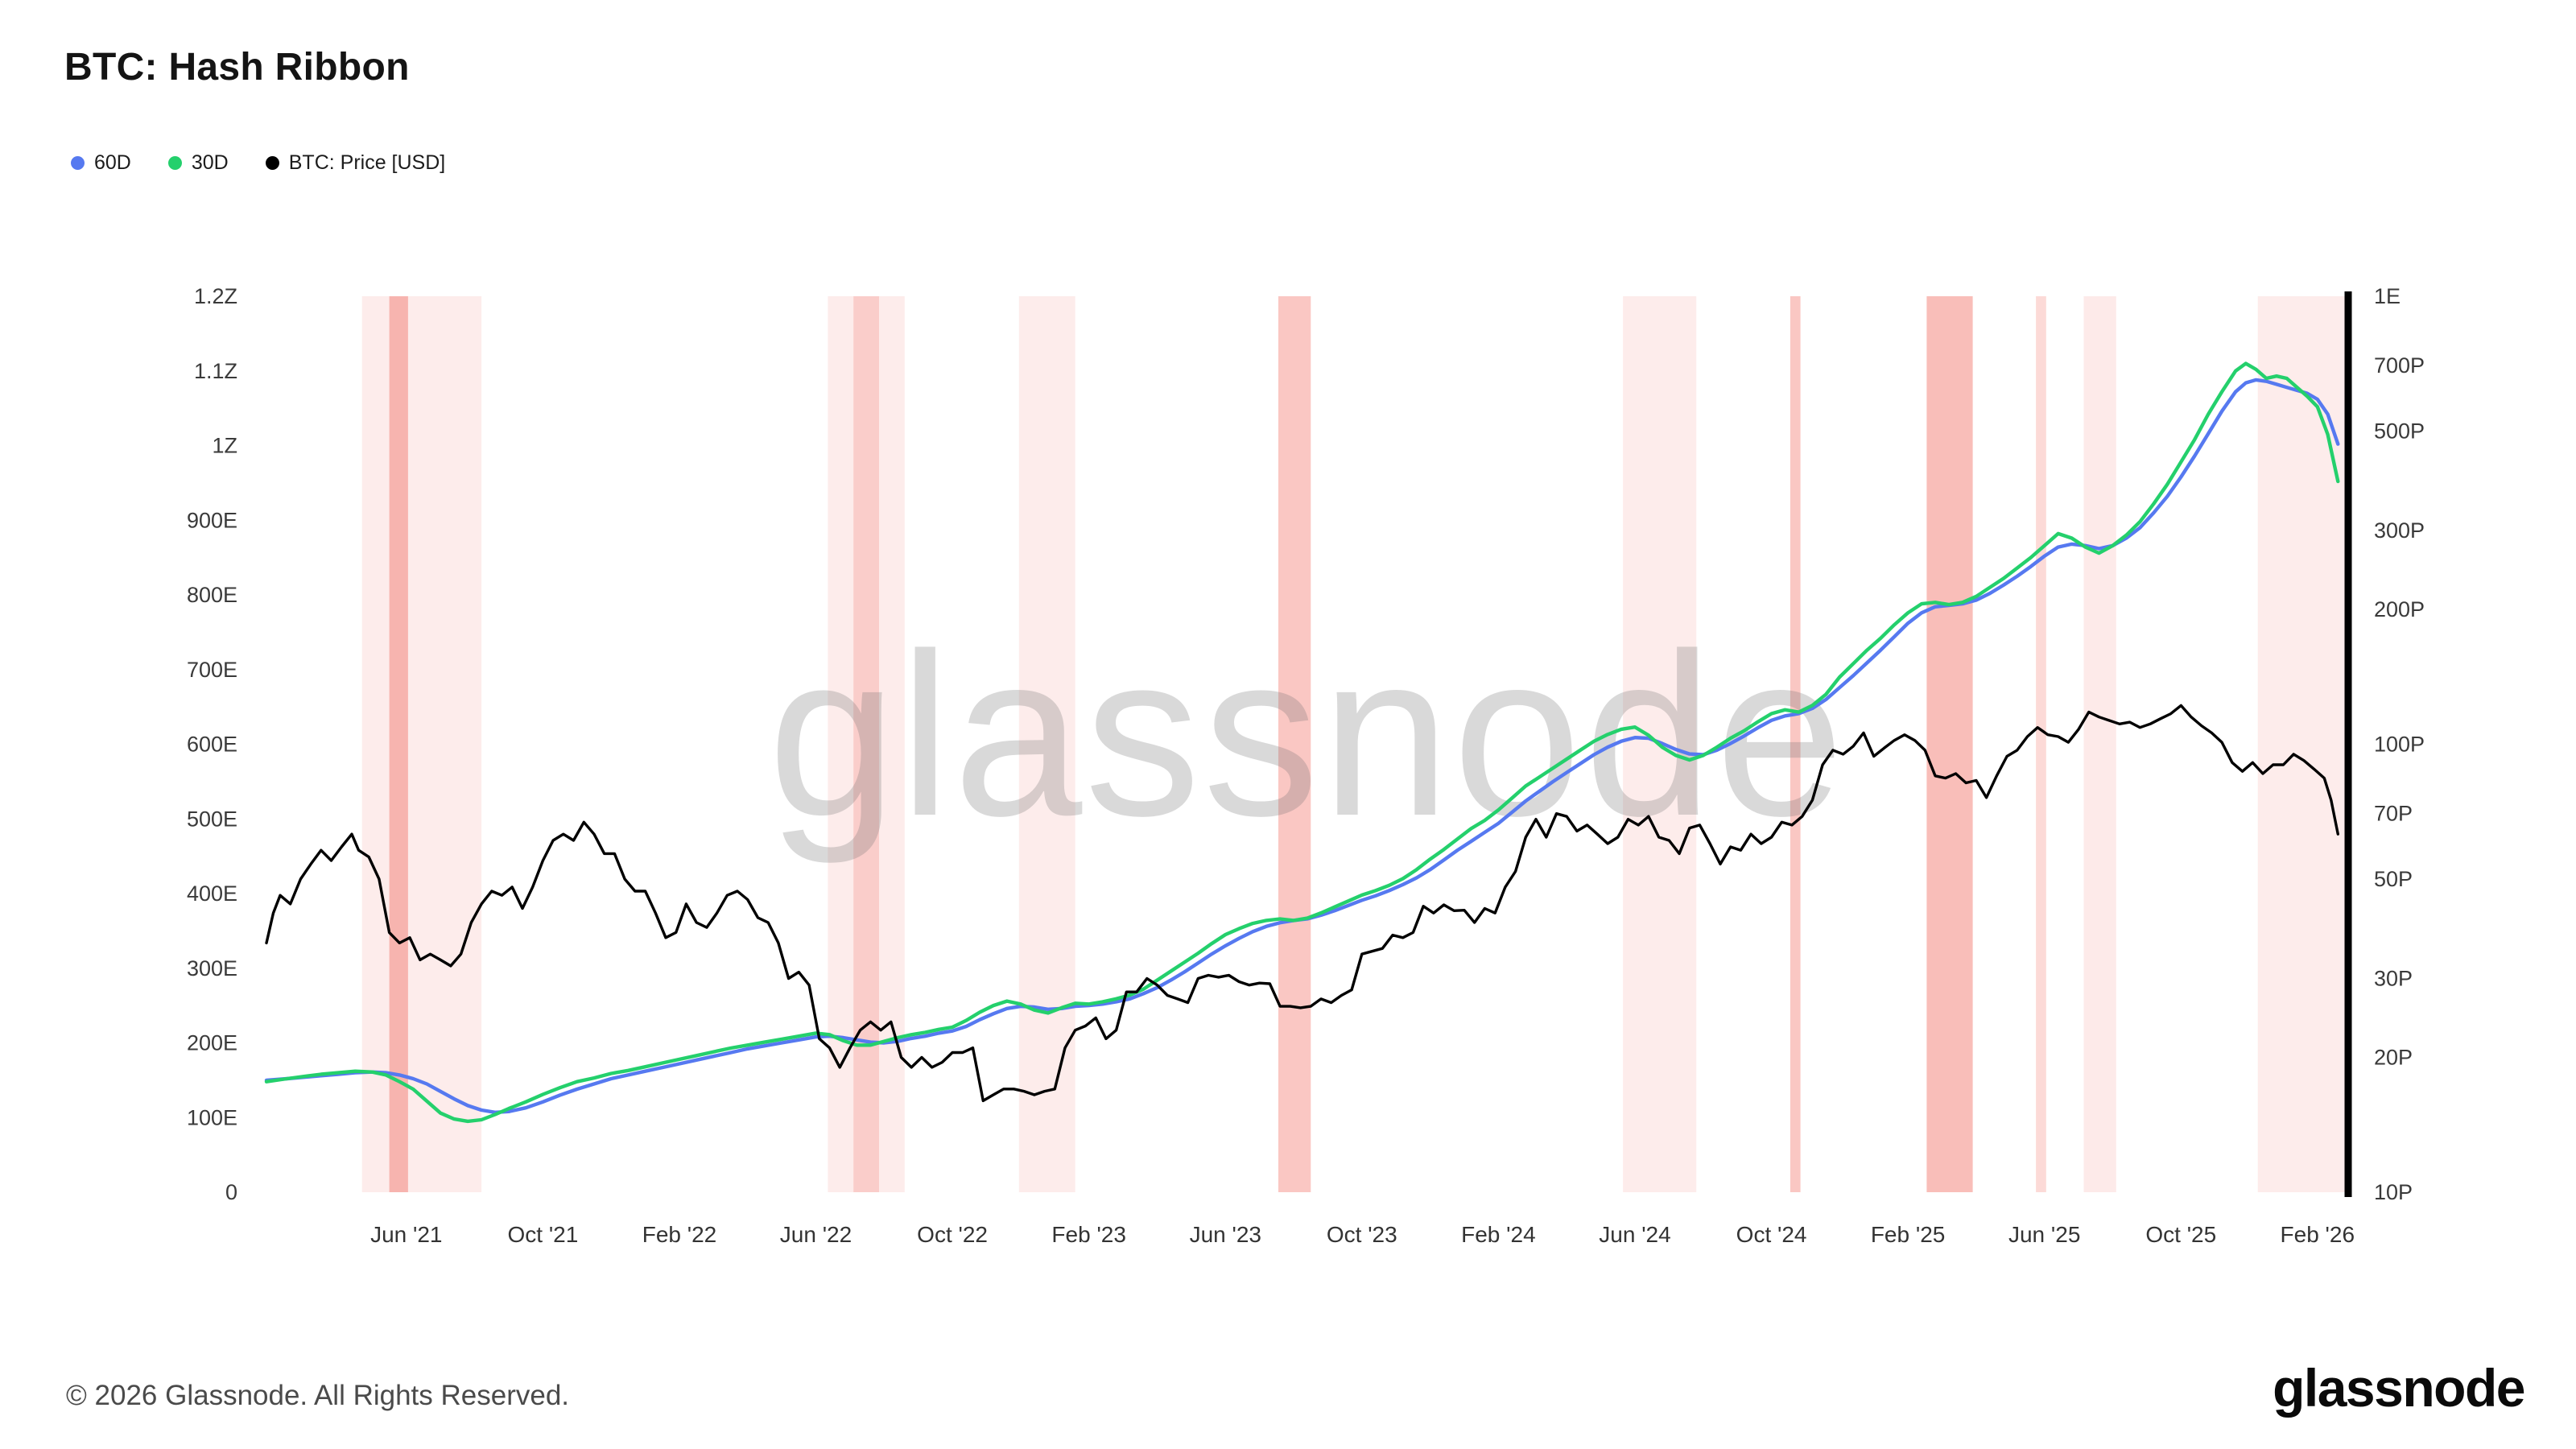  What do you see at coordinates (2399, 431) in the screenshot?
I see `right-axis-tick: 500P` at bounding box center [2399, 431].